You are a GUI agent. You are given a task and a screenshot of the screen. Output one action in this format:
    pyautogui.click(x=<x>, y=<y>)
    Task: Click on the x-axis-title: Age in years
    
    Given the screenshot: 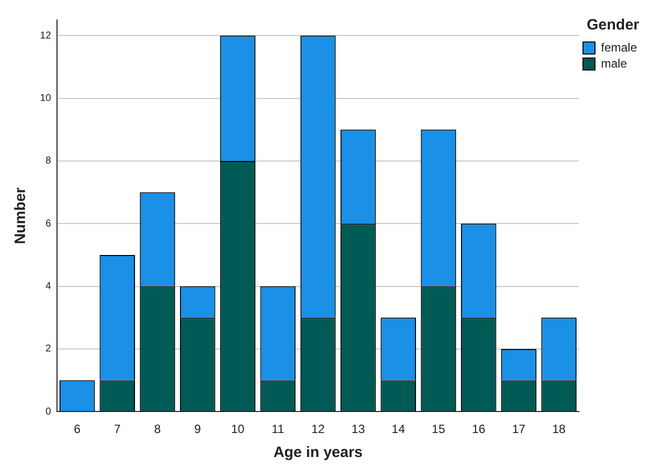 What is the action you would take?
    pyautogui.click(x=318, y=453)
    